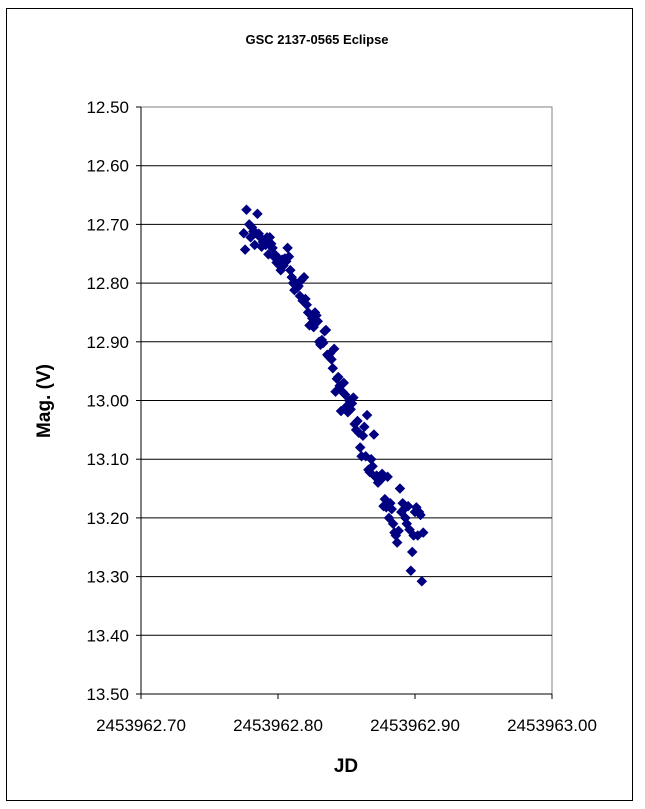  Describe the element at coordinates (44, 401) in the screenshot. I see `y-axis-title: Mag. (V)` at that location.